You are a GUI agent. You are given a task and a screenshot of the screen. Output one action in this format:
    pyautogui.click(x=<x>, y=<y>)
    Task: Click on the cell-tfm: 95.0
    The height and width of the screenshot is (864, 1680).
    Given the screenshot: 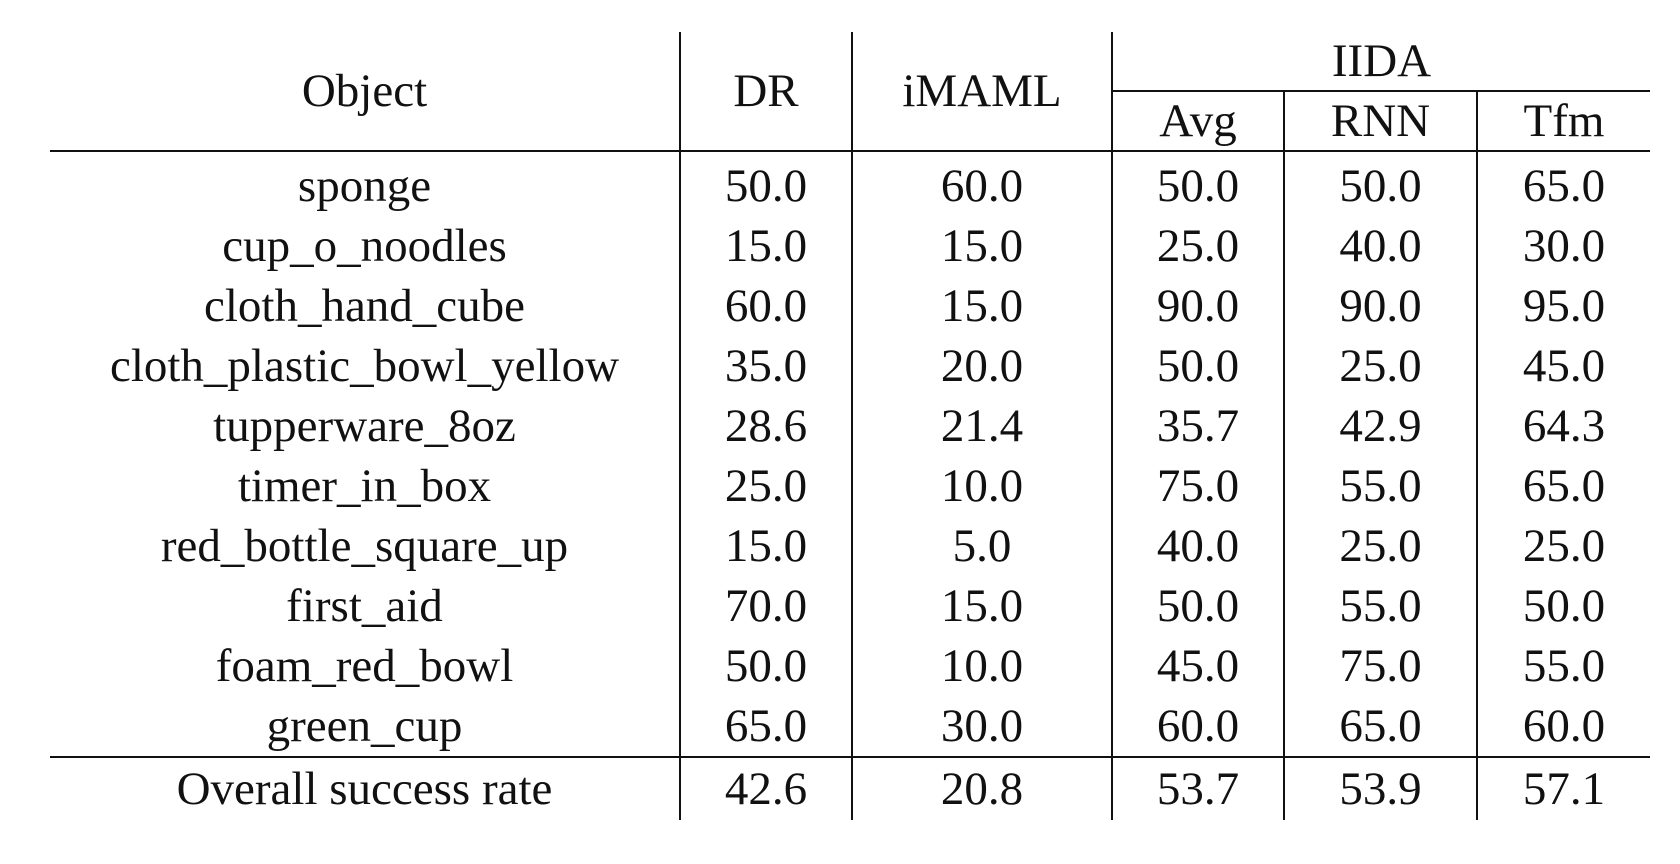 What is the action you would take?
    pyautogui.click(x=1564, y=305)
    